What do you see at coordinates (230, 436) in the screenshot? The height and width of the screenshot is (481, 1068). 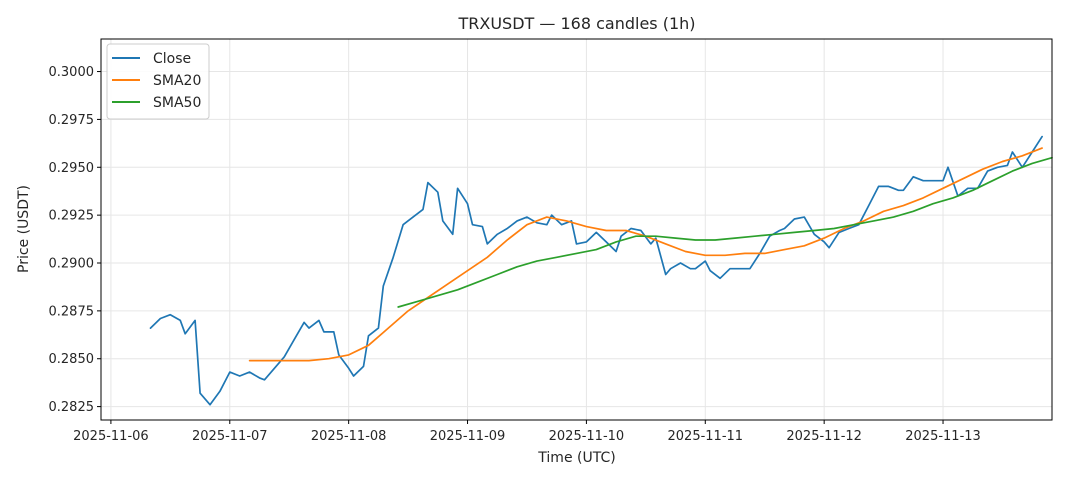 I see `x-tick-label: 2025-11-07` at bounding box center [230, 436].